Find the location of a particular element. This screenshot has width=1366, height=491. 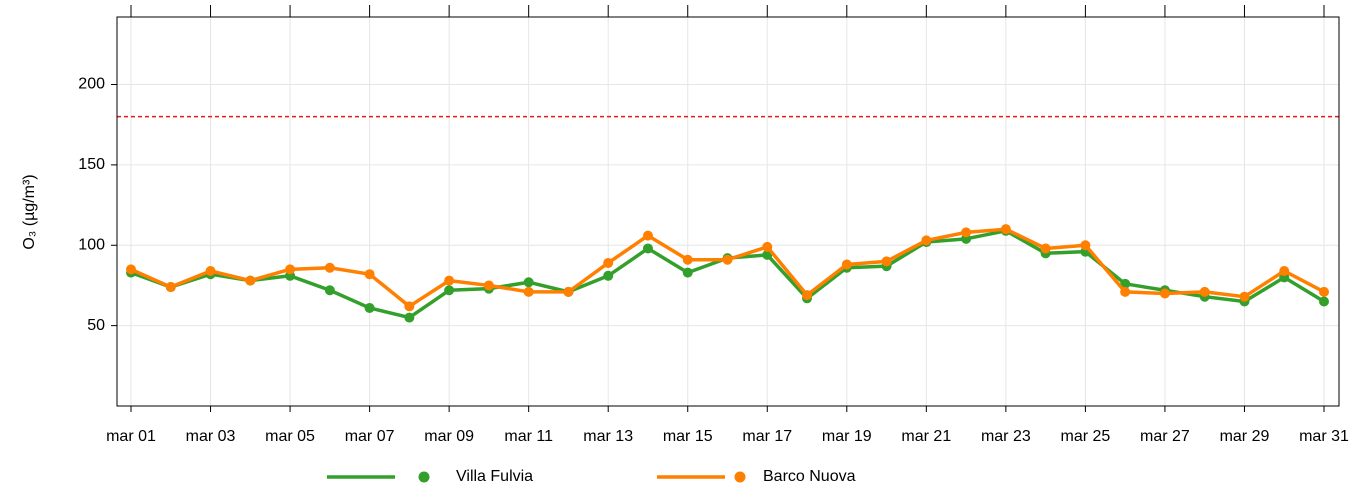

x-tick-label: mar 29 is located at coordinates (1245, 436).